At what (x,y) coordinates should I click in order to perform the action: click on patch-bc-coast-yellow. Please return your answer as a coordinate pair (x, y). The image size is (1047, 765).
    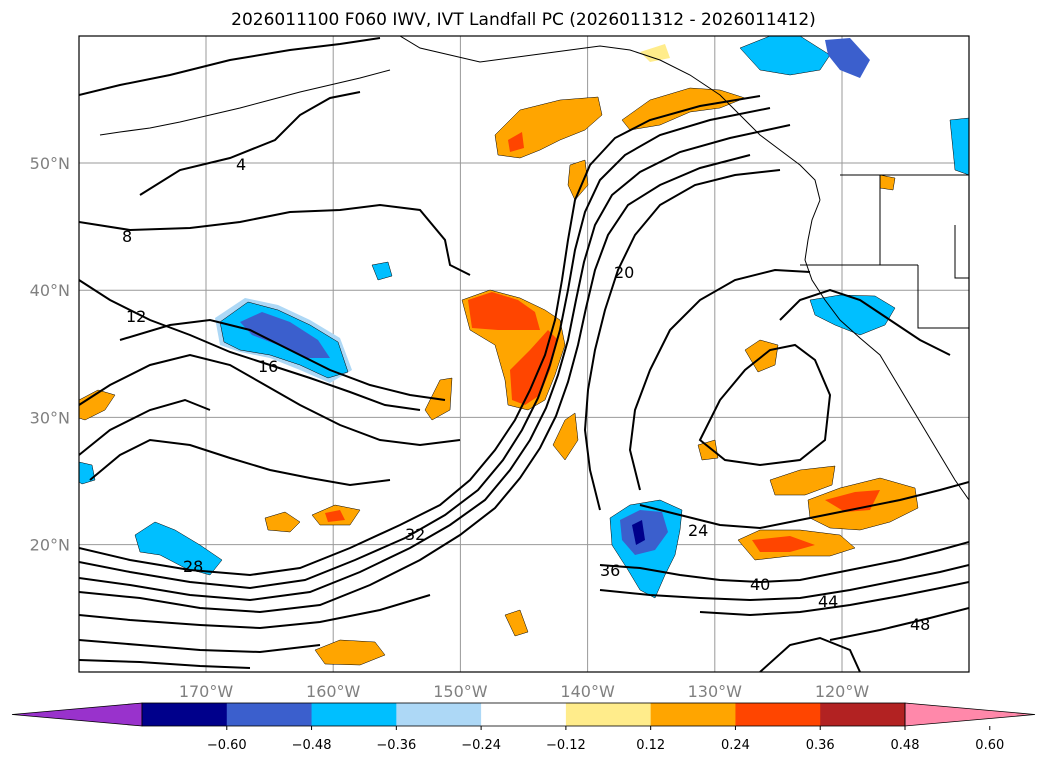
    Looking at the image, I should click on (655, 53).